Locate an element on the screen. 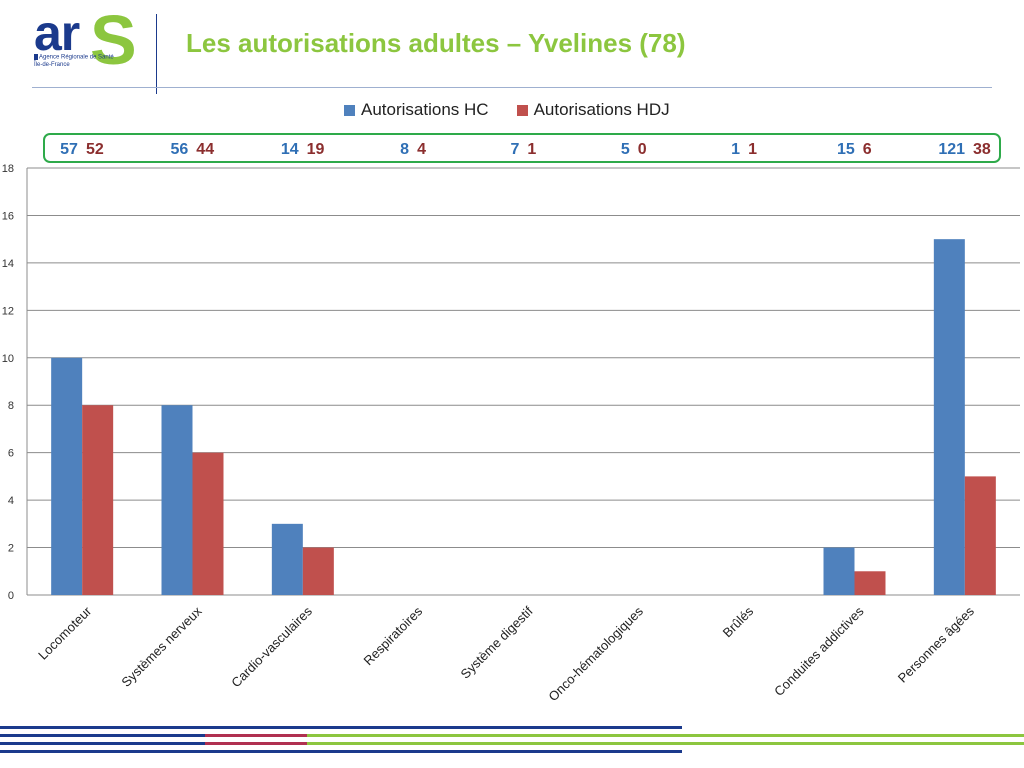 The width and height of the screenshot is (1024, 768). legend-swatch-hc is located at coordinates (349, 110).